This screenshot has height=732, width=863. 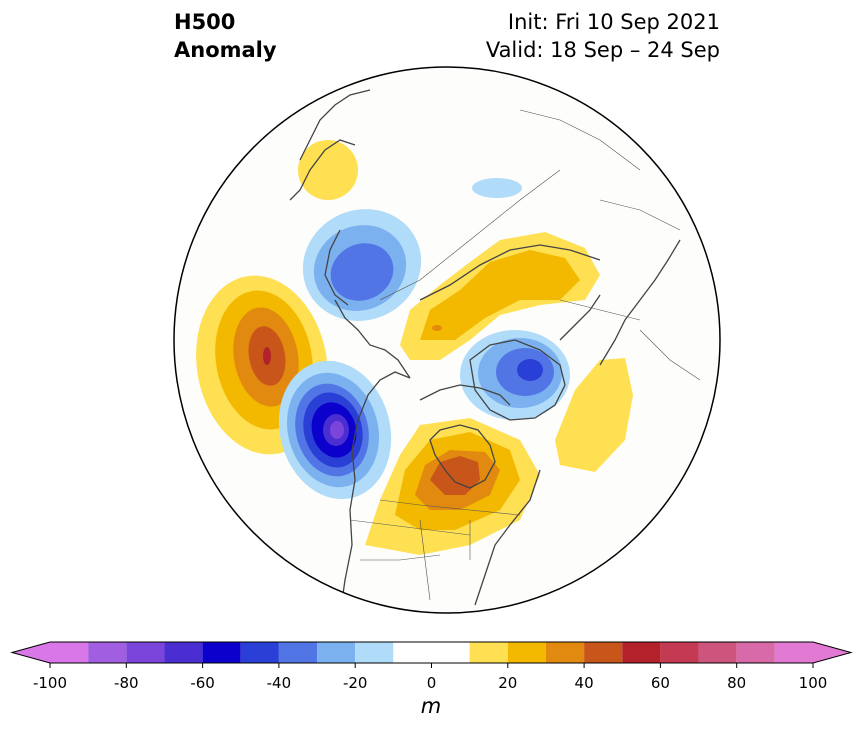 I want to click on anomaly-gulf-of-alaska-negative, so click(x=335, y=430).